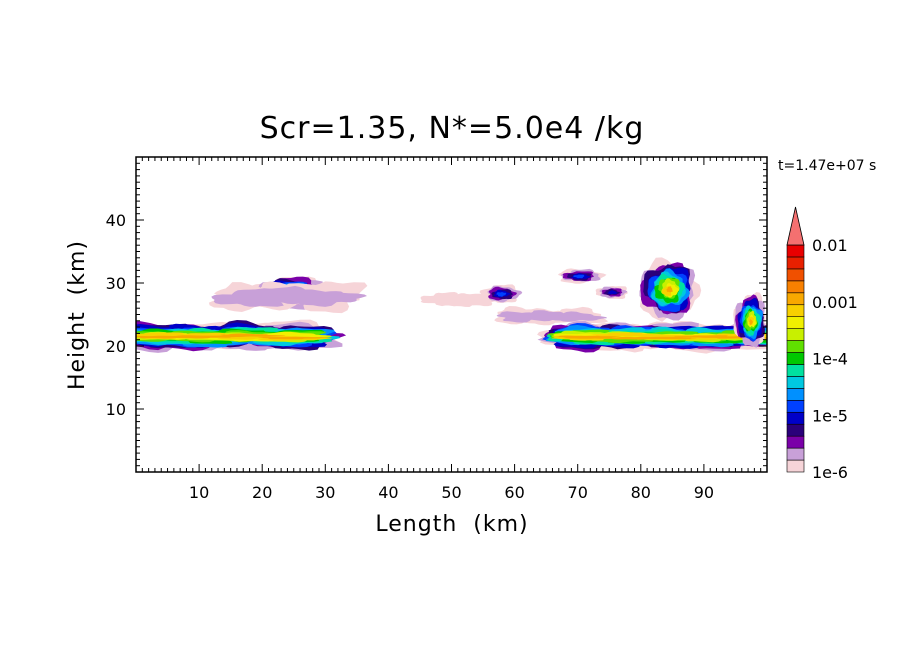  Describe the element at coordinates (262, 492) in the screenshot. I see `x-tick-label: 20` at that location.